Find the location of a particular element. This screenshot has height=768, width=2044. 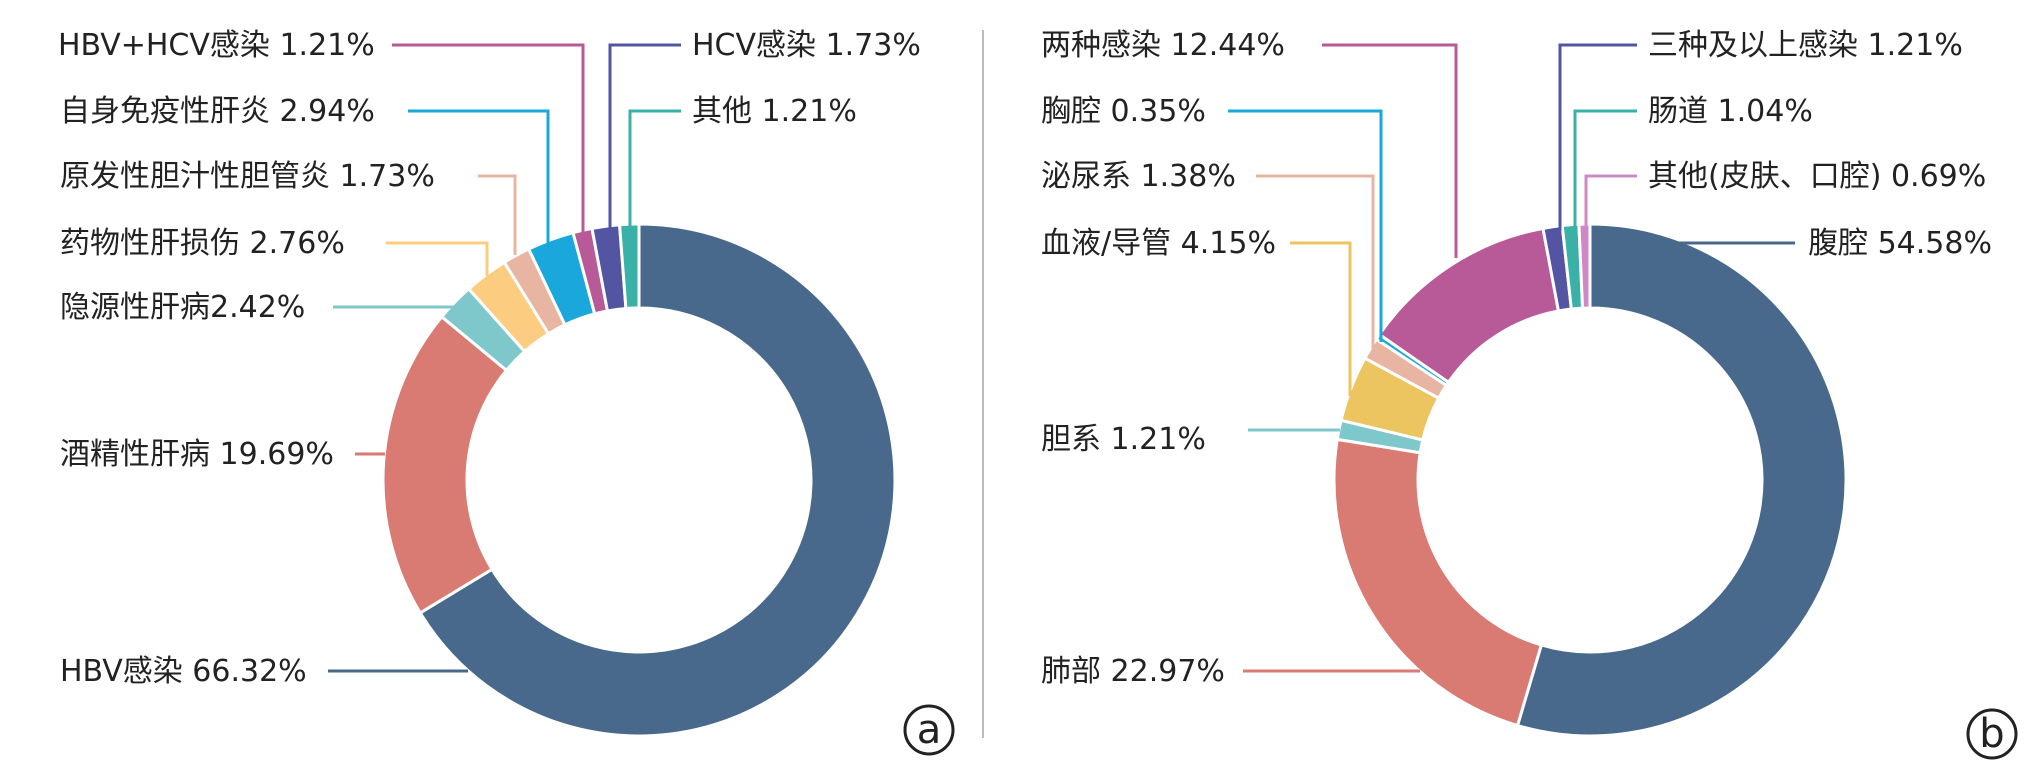

slice-label: 三种及以上感染 1.21% is located at coordinates (1805, 45).